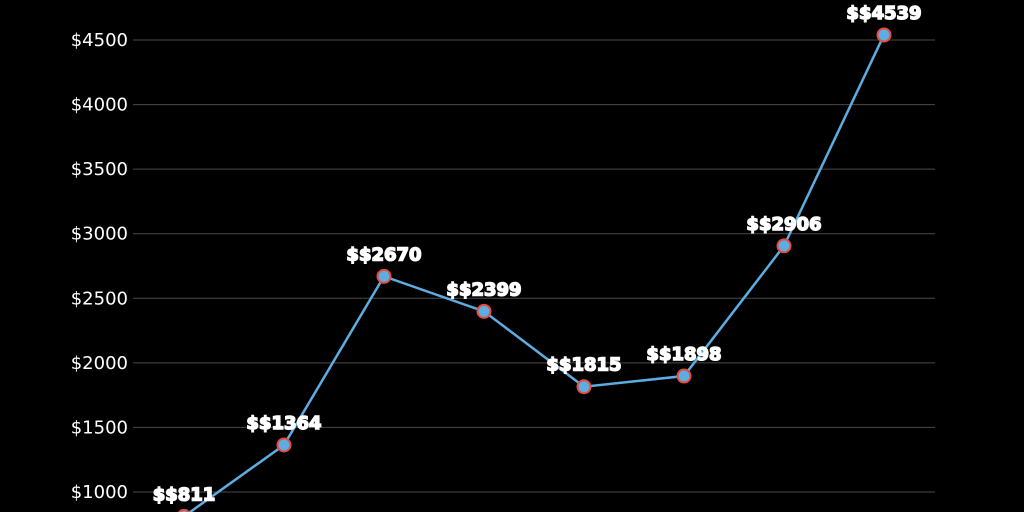  I want to click on y-tick-label: $3500, so click(99, 169).